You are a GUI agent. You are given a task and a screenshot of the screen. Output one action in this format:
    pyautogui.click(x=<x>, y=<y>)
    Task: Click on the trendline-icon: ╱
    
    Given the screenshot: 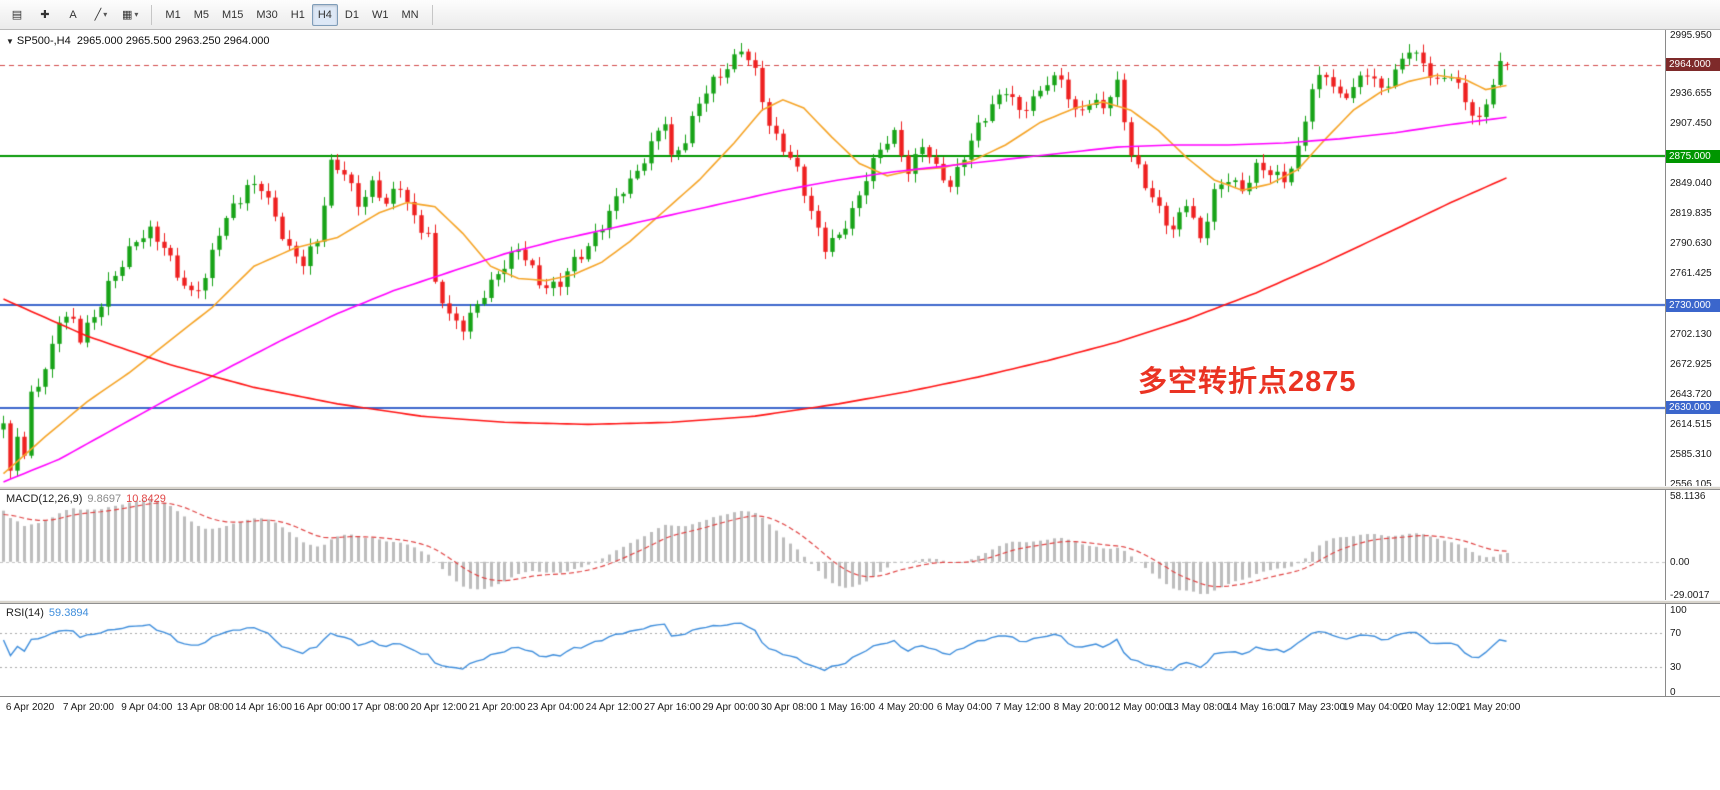 What is the action you would take?
    pyautogui.click(x=98, y=15)
    